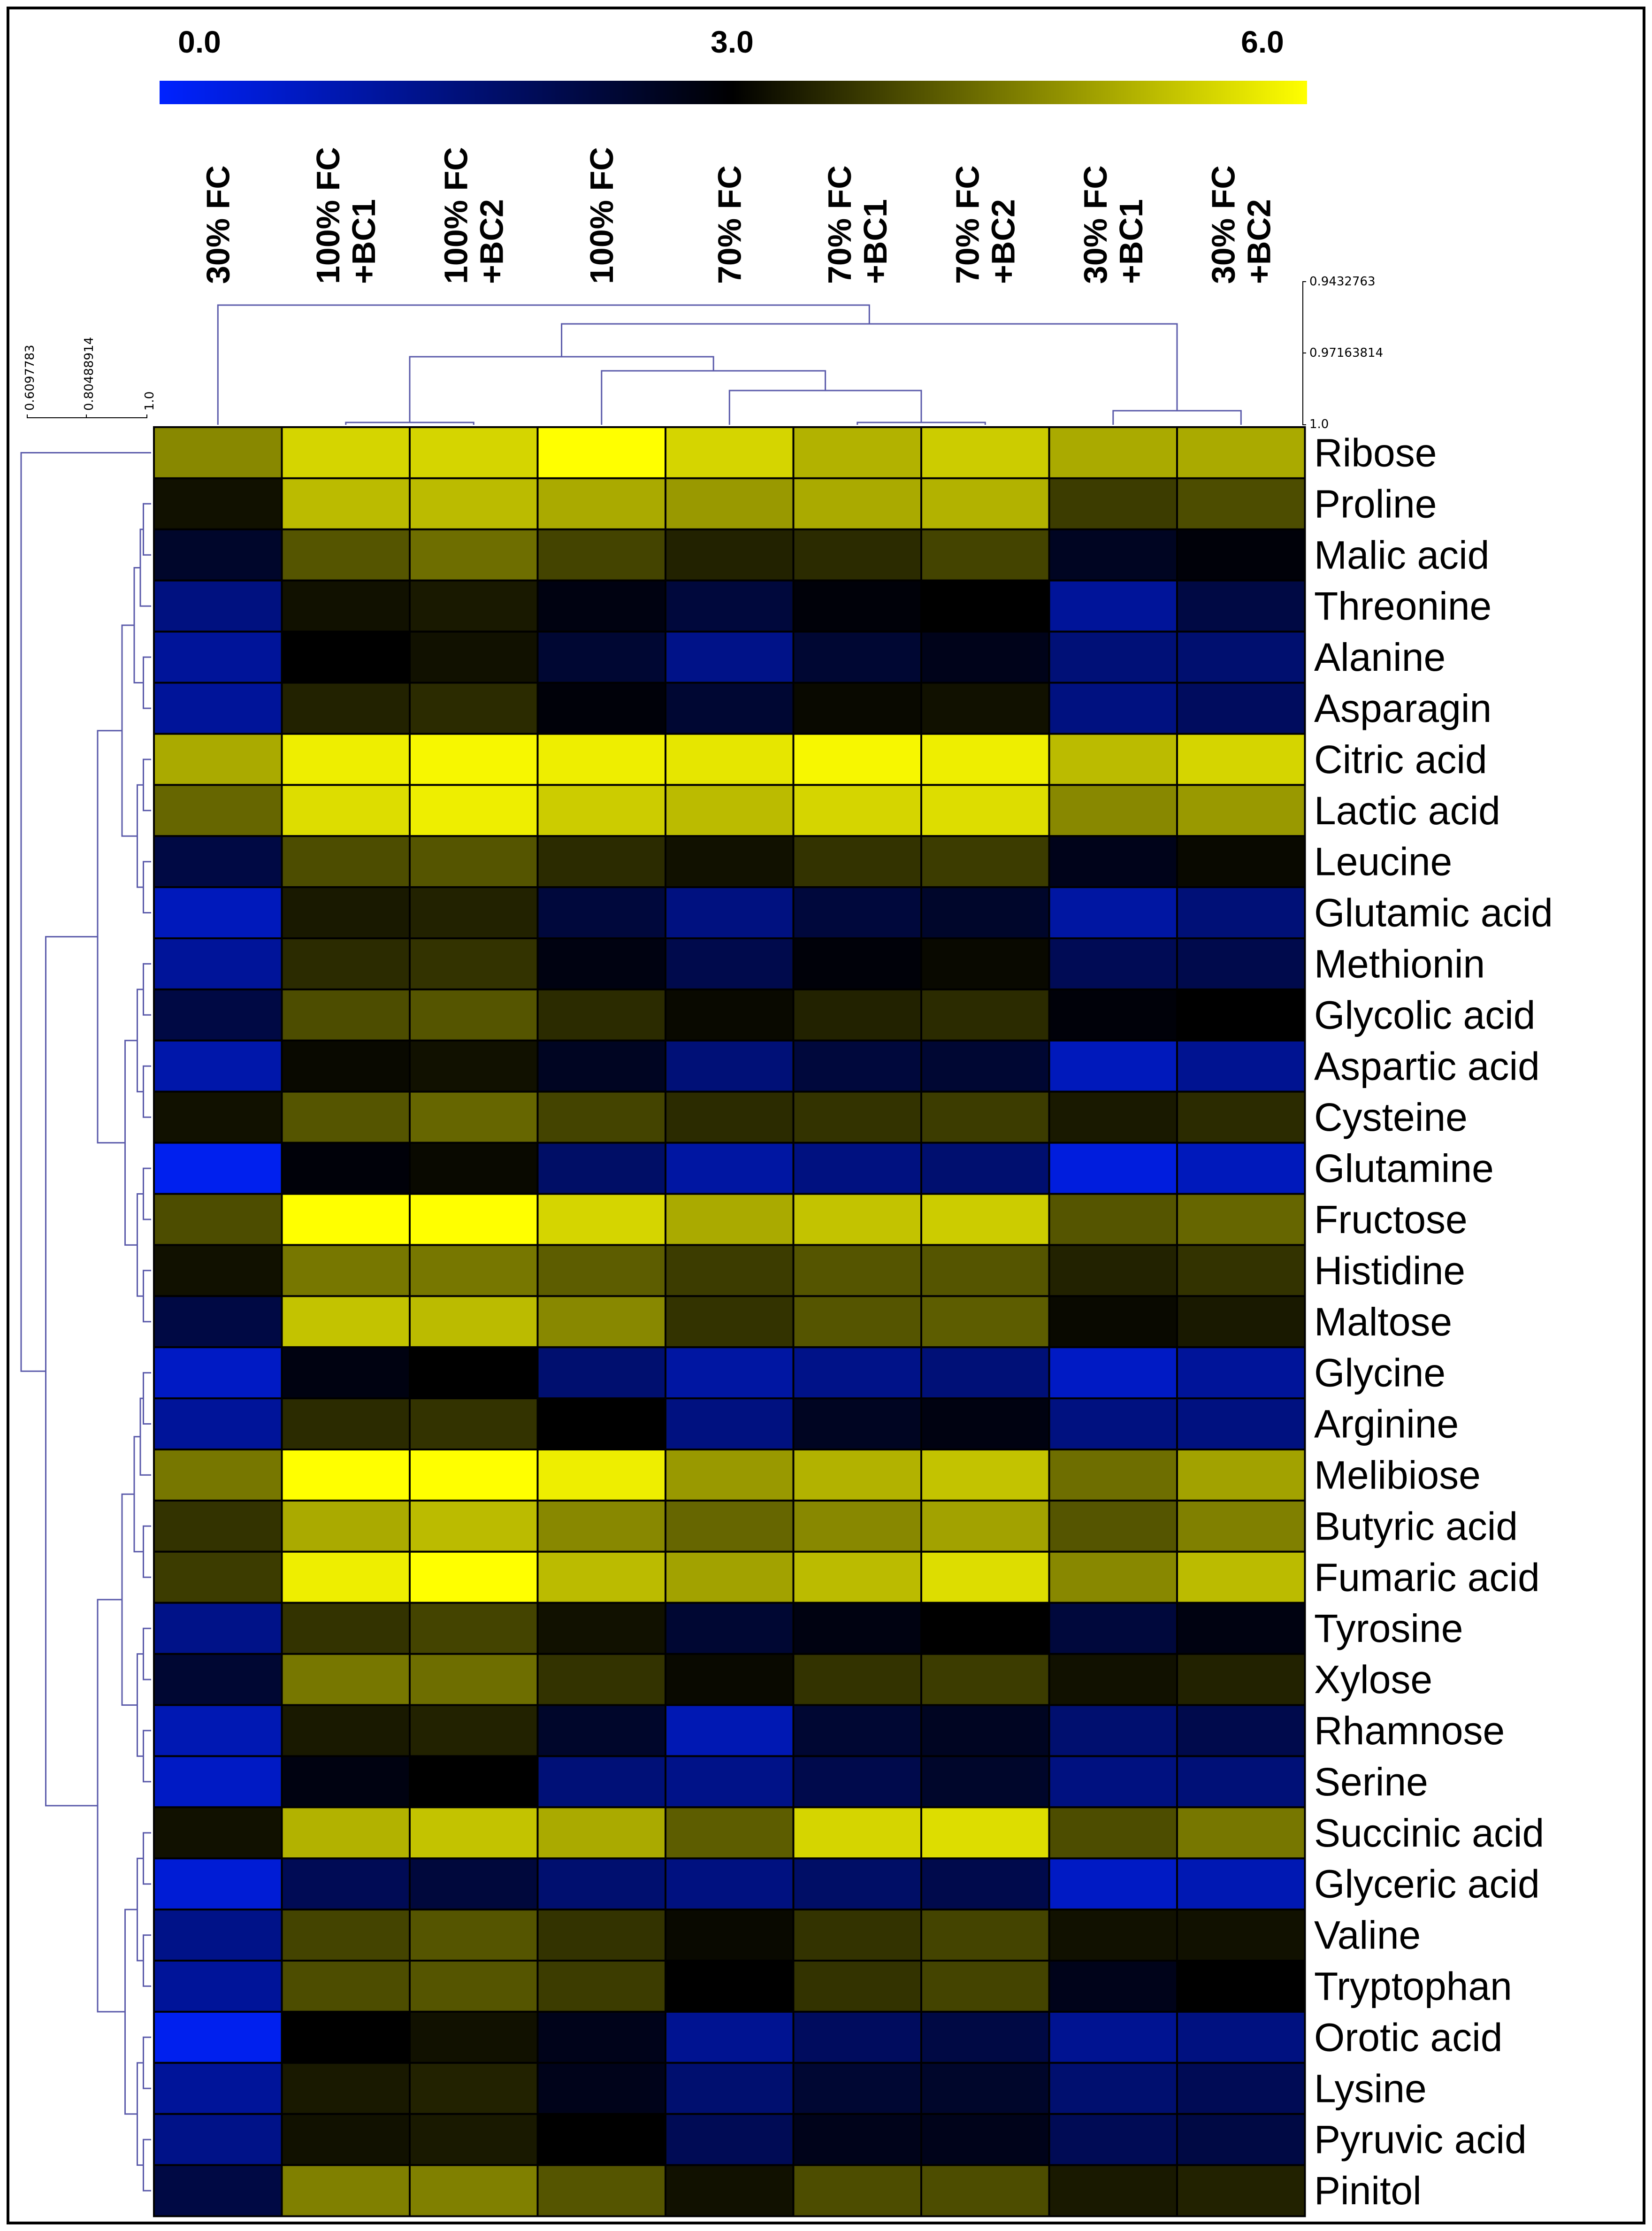  I want to click on row-label: Aspartic acid, so click(1427, 1066).